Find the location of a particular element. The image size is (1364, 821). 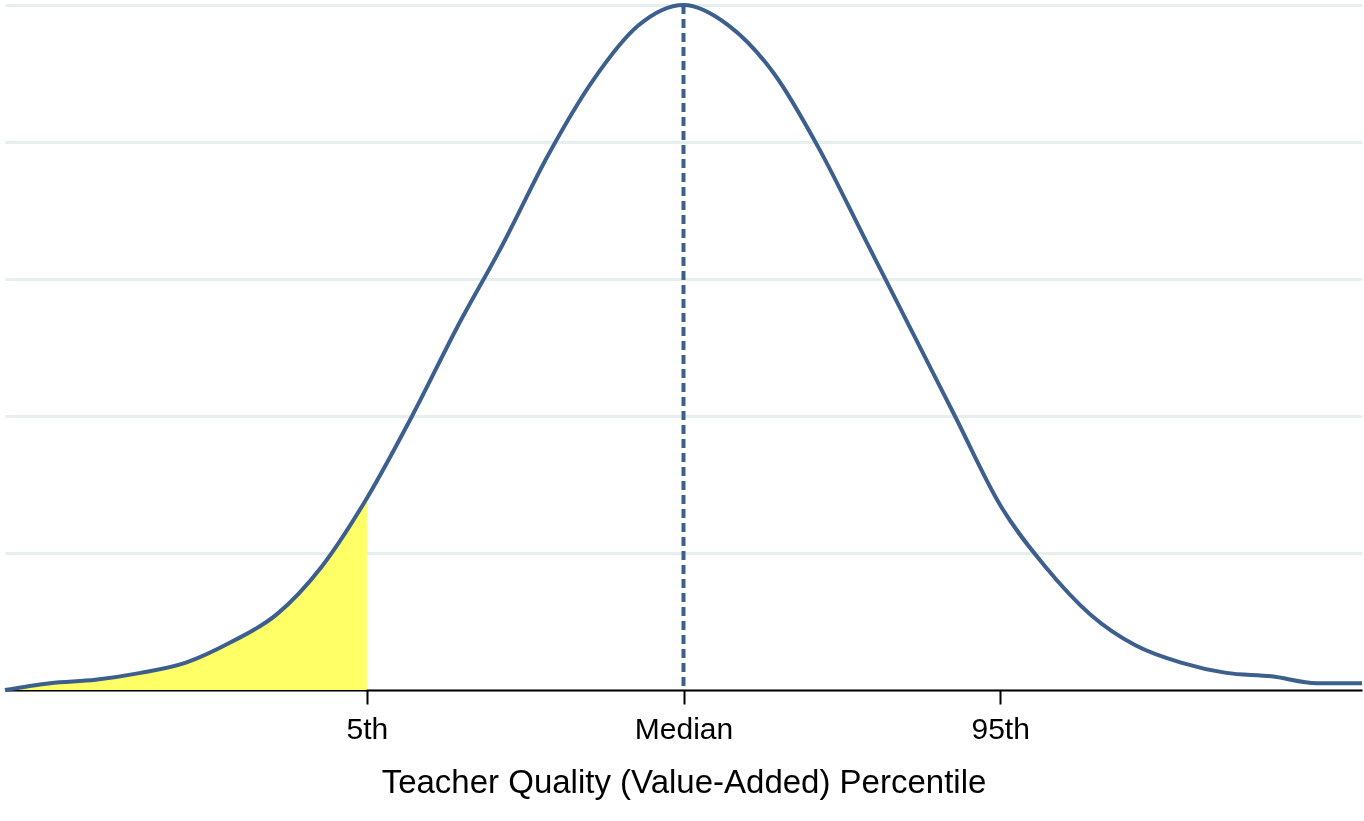

x-tick-label: 5th is located at coordinates (367, 728).